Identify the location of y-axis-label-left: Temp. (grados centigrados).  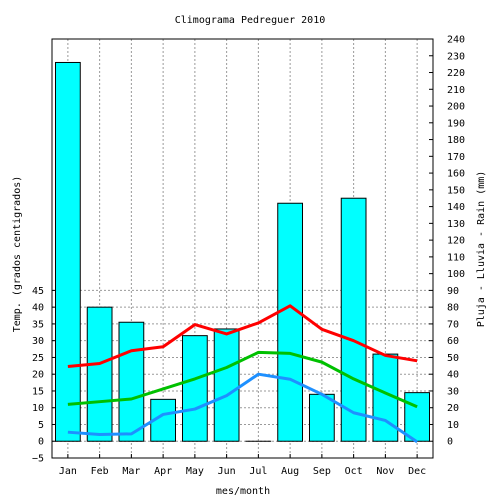
(17, 254).